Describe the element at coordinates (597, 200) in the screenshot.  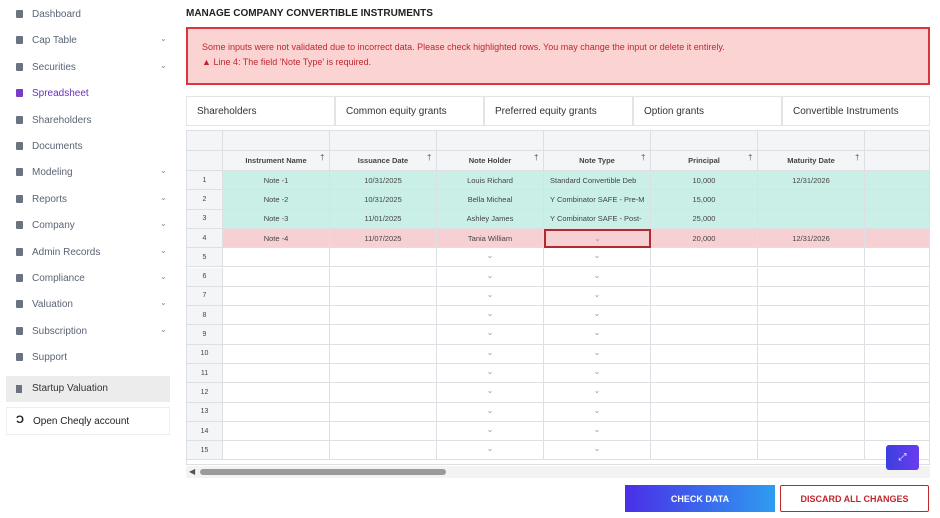
I see `table-cell: Y Combinator SAFE - Pre-M` at that location.